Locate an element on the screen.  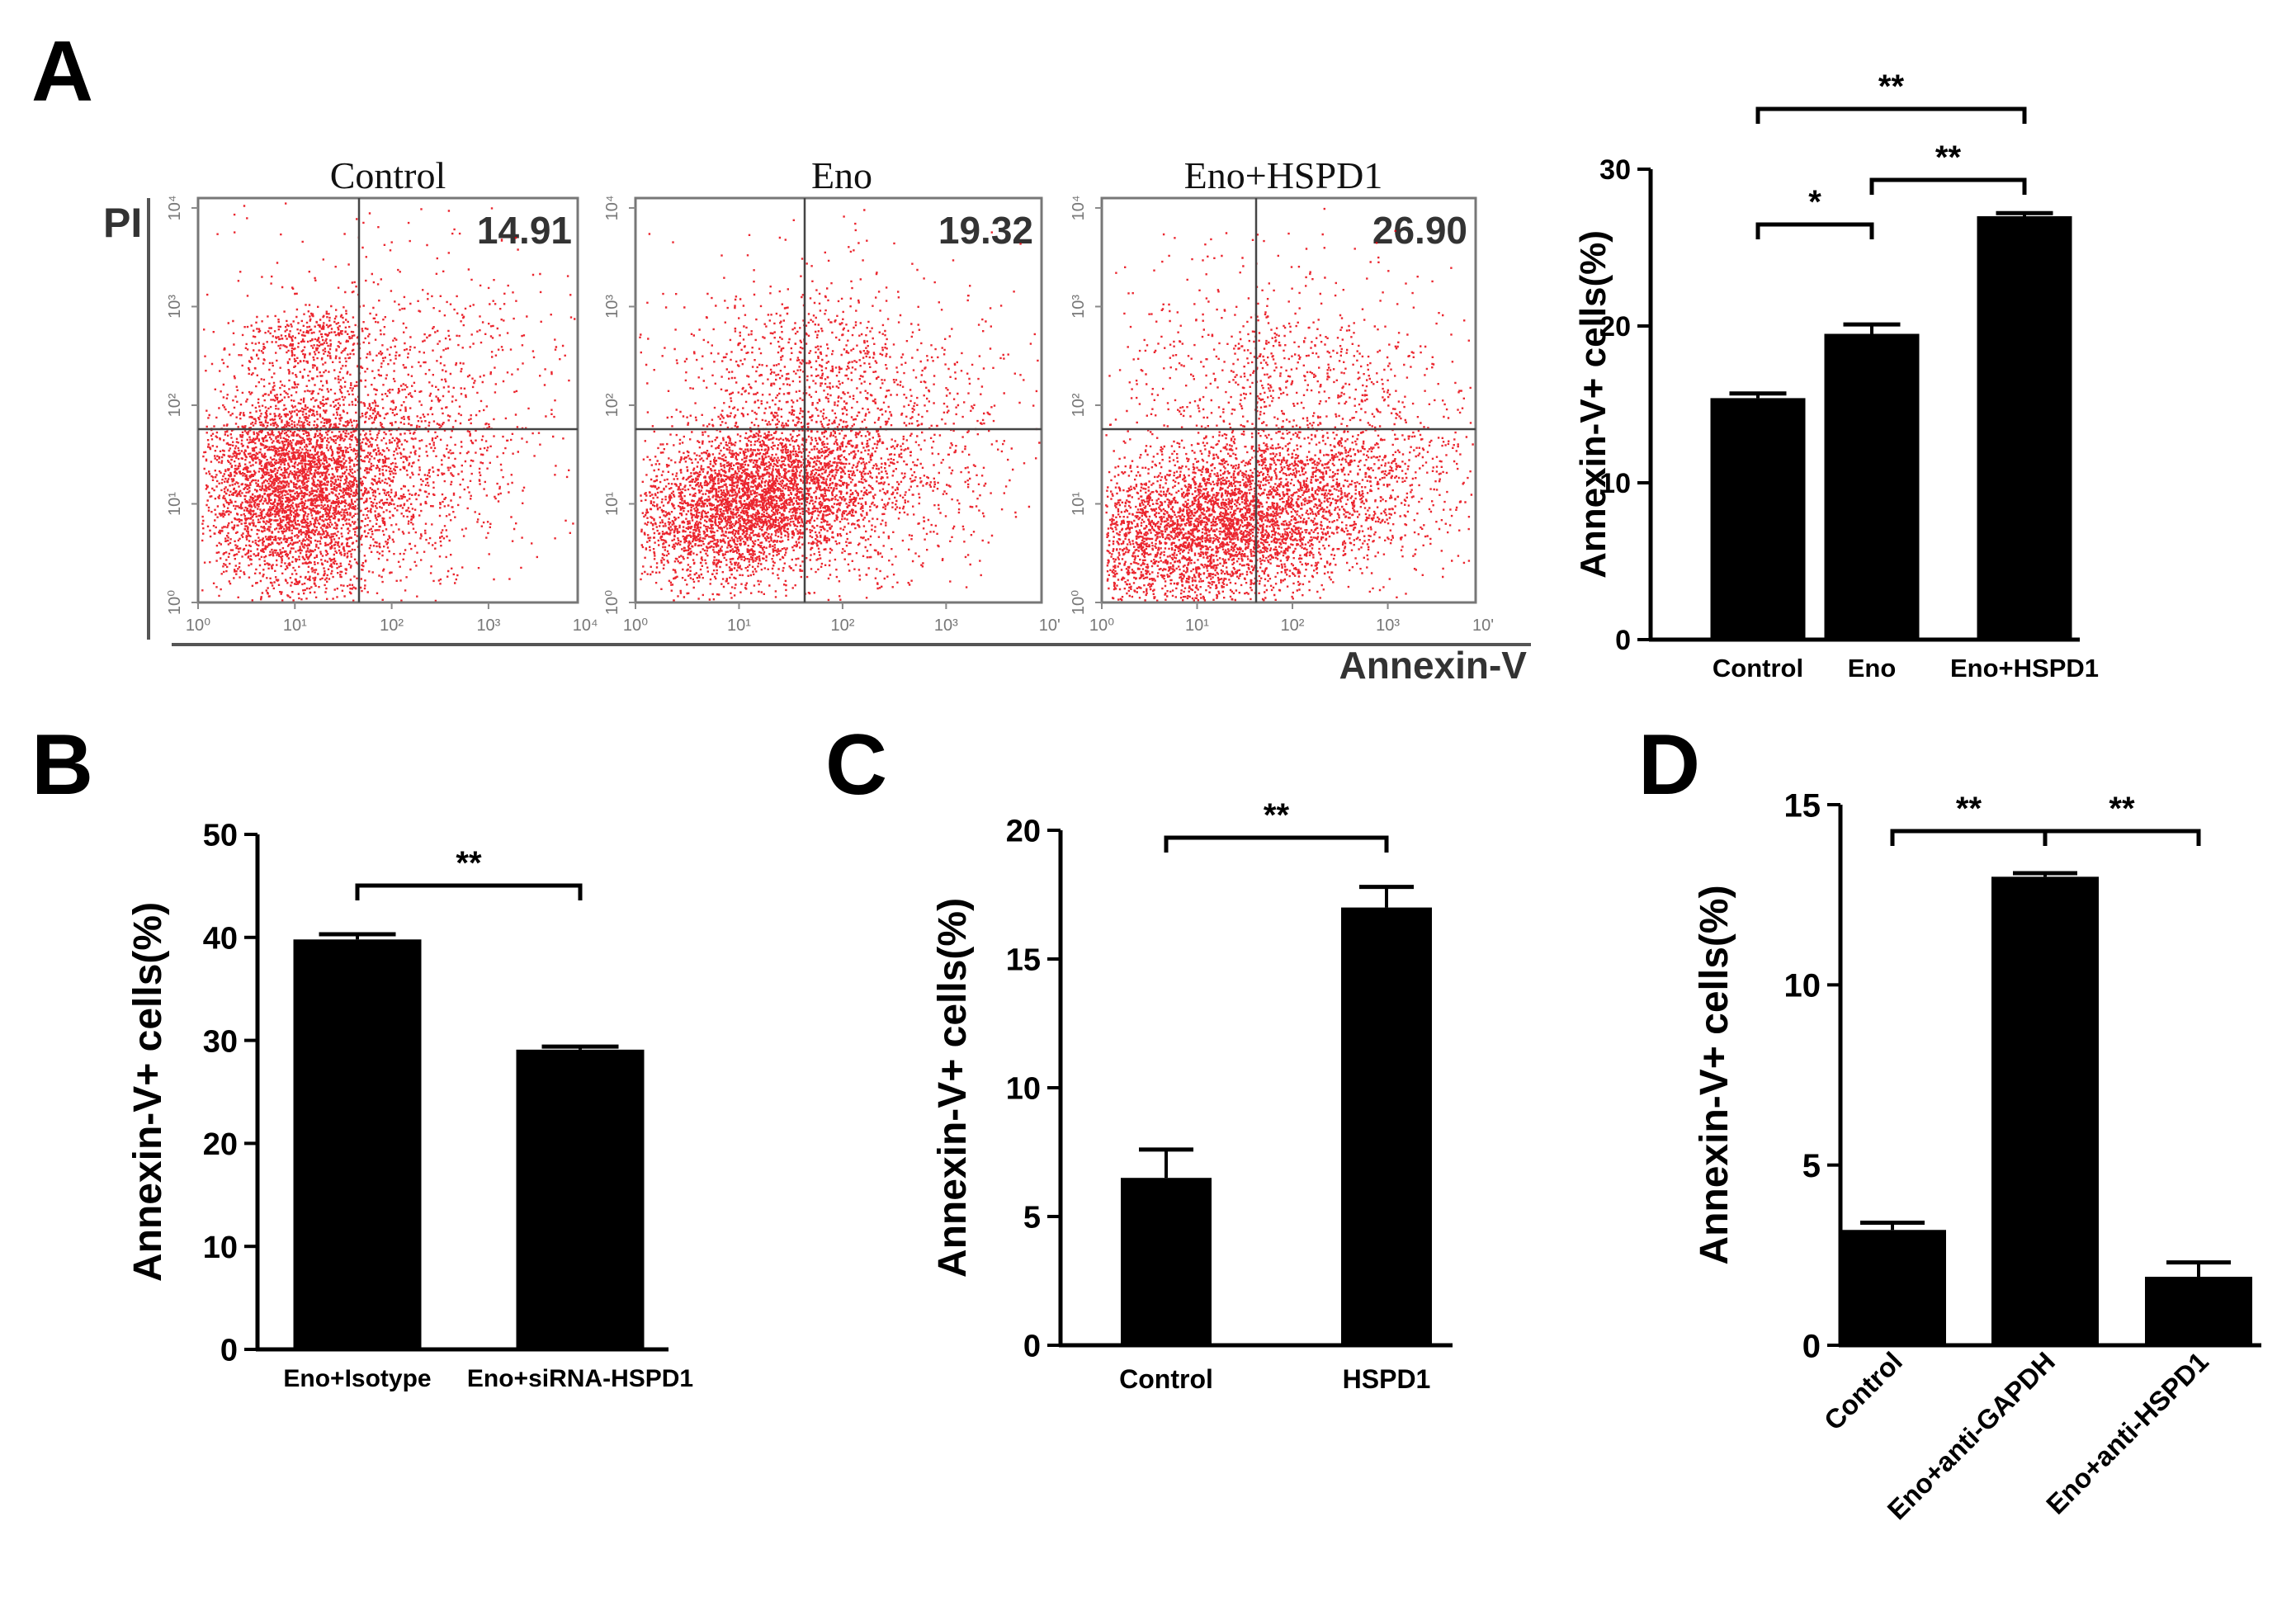
x-category-label: Eno is located at coordinates (1873, 668).